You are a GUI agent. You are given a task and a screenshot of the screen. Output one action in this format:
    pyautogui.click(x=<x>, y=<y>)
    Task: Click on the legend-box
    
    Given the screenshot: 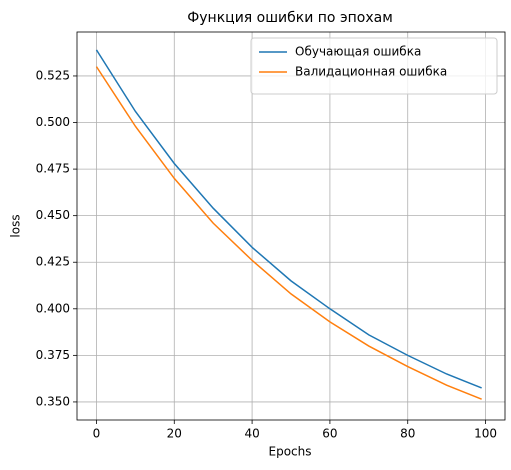 What is the action you would take?
    pyautogui.click(x=374, y=66)
    